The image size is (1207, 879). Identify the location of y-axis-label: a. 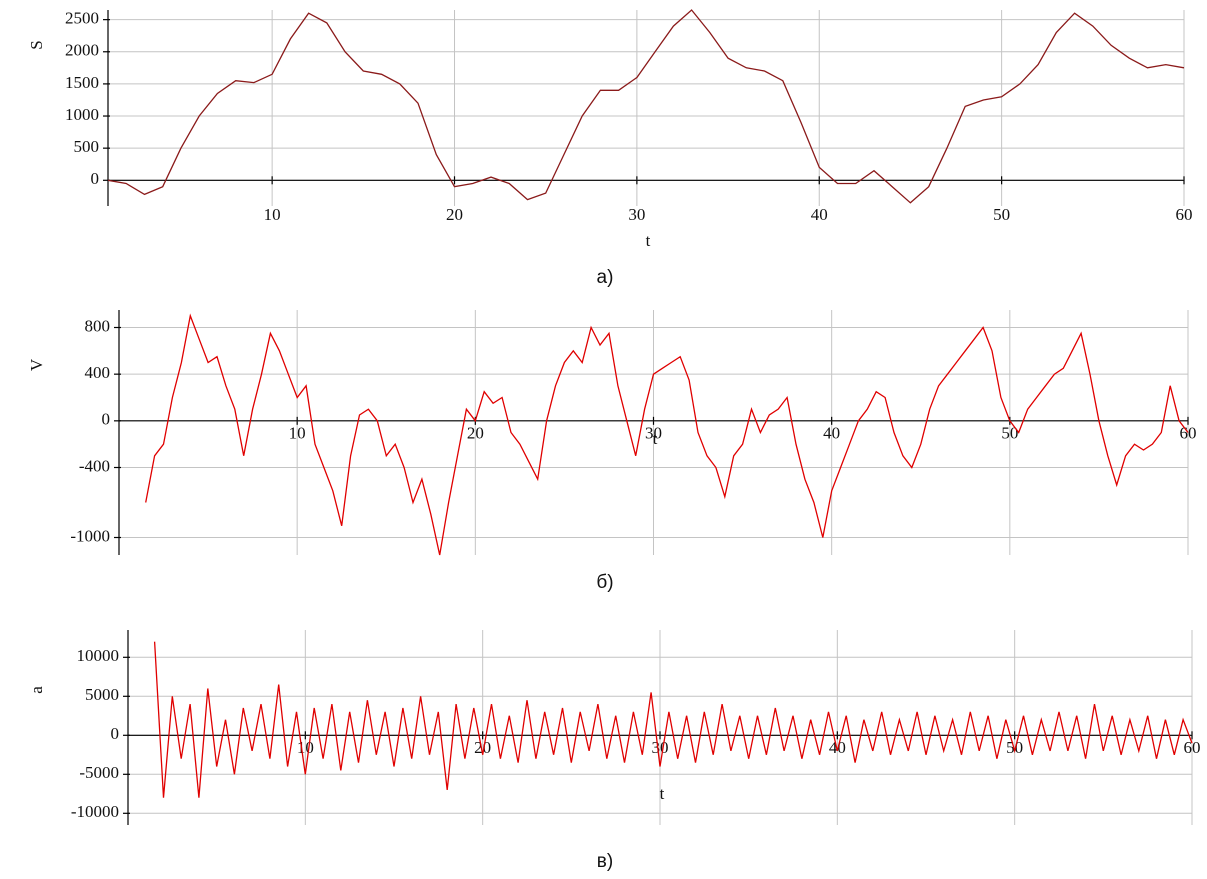
(36, 690).